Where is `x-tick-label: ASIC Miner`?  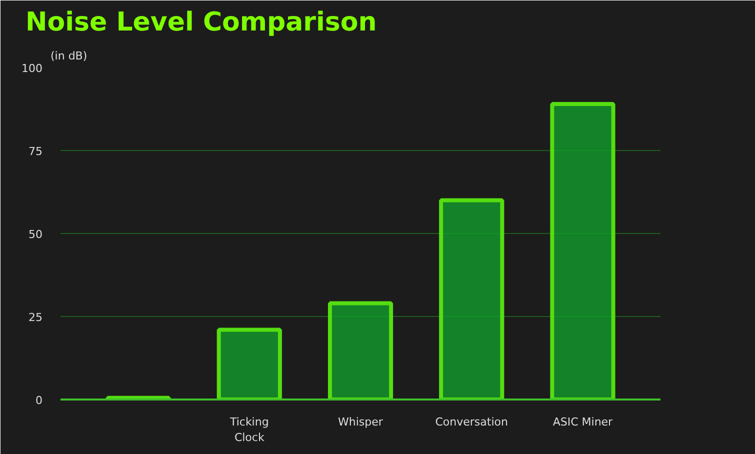
x-tick-label: ASIC Miner is located at coordinates (583, 422).